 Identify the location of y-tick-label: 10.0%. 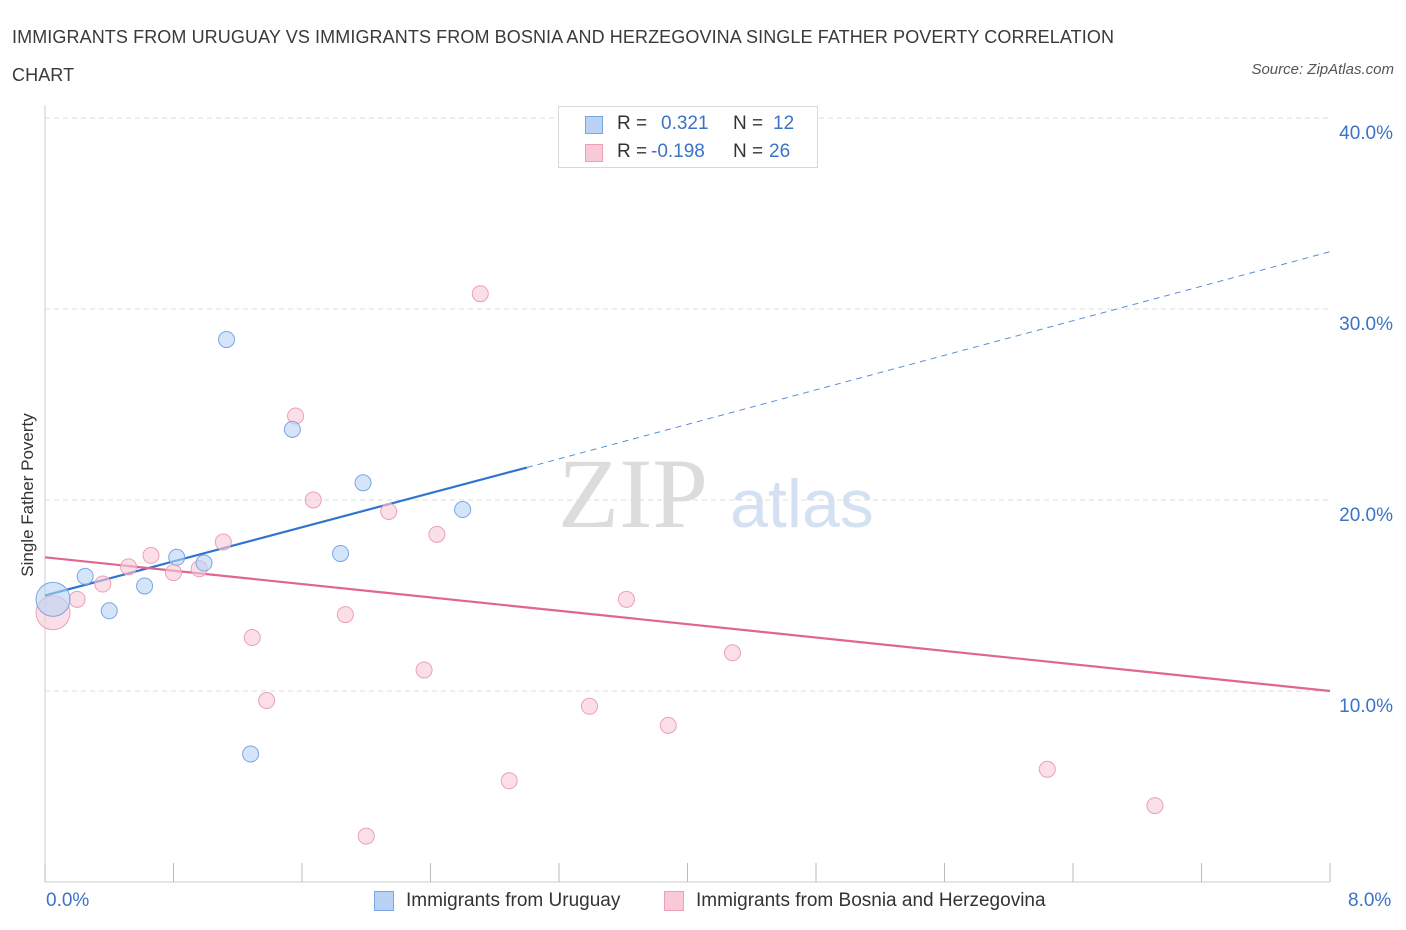
(1366, 706).